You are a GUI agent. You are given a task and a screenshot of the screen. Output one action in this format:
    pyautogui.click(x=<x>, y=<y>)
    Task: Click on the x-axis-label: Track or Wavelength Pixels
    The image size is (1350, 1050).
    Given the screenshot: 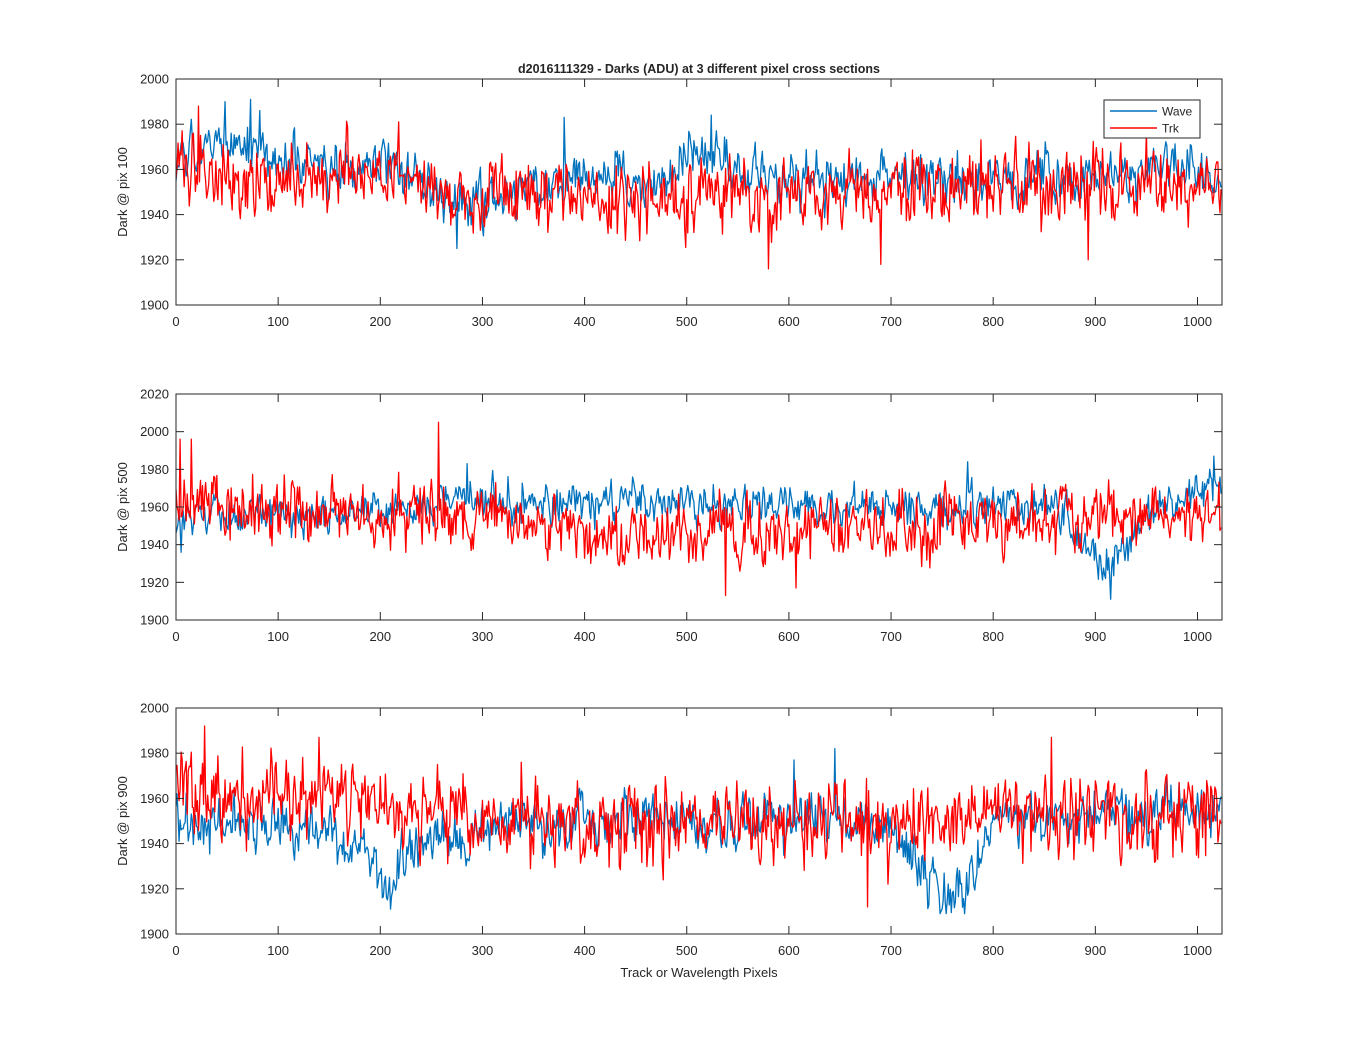 What is the action you would take?
    pyautogui.click(x=699, y=972)
    